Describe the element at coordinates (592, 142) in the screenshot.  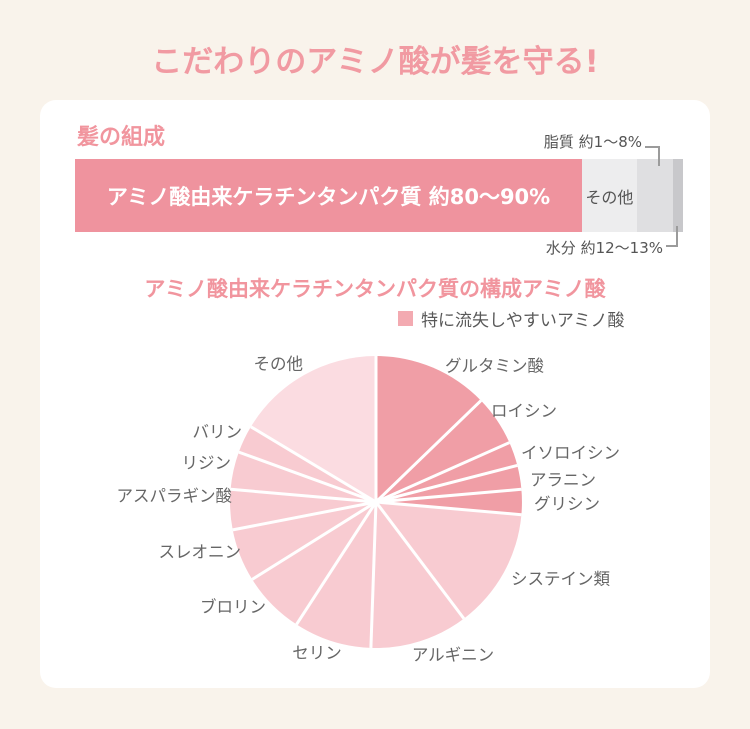
I see `lipid-annotation: 脂質 約1〜8%` at that location.